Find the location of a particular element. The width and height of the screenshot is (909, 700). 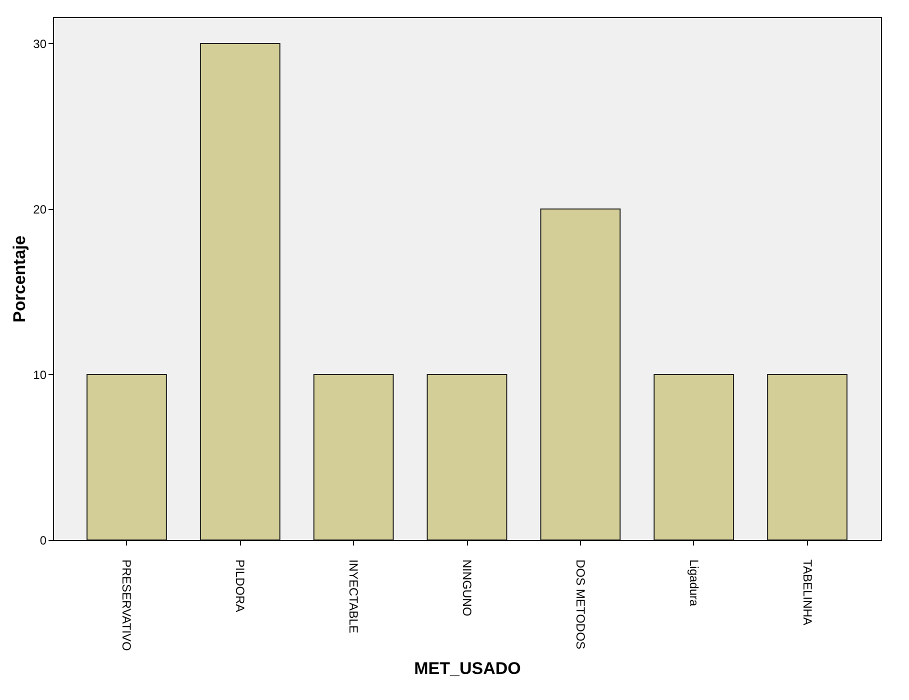

x-tick-label: INYECTABLE is located at coordinates (353, 597).